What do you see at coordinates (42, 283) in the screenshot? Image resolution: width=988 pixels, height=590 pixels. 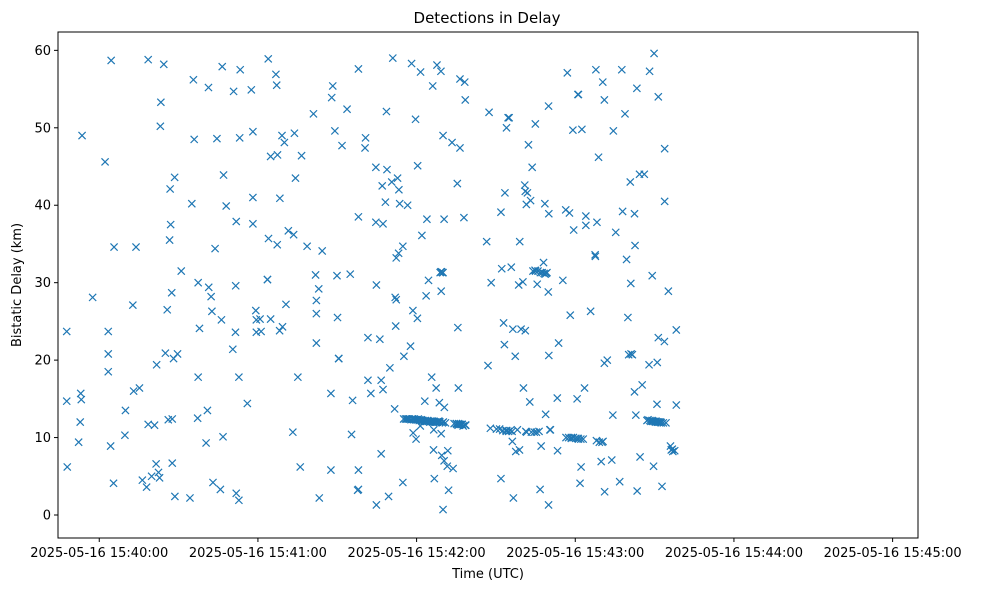 I see `y-tick-label: 30` at bounding box center [42, 283].